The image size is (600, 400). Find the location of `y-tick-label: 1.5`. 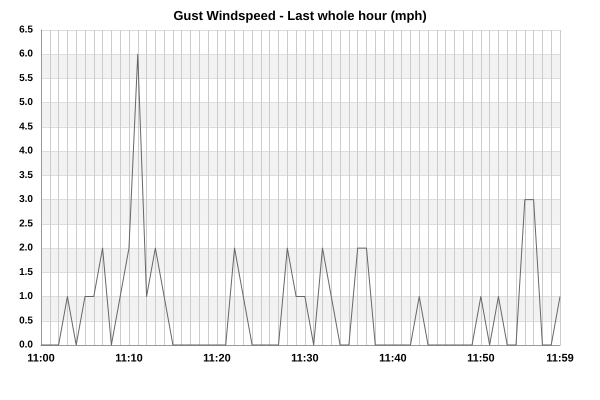

y-tick-label: 1.5 is located at coordinates (26, 272).